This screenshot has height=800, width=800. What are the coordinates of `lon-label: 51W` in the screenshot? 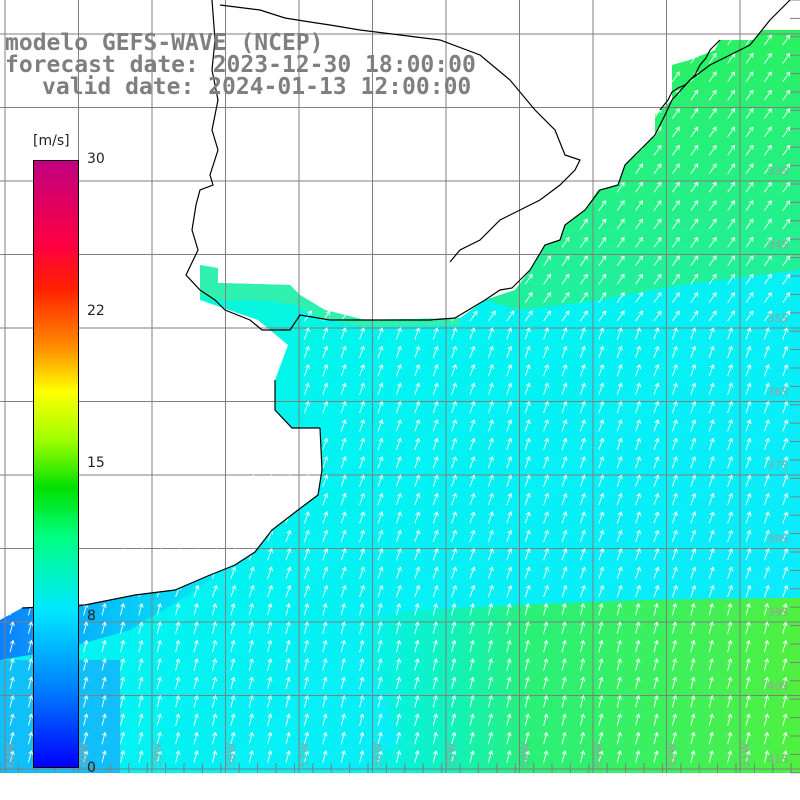 It's located at (745, 754).